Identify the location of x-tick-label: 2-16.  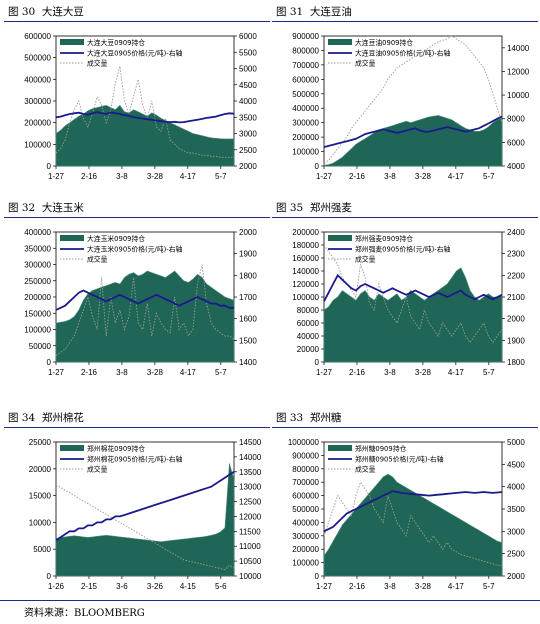
(89, 372).